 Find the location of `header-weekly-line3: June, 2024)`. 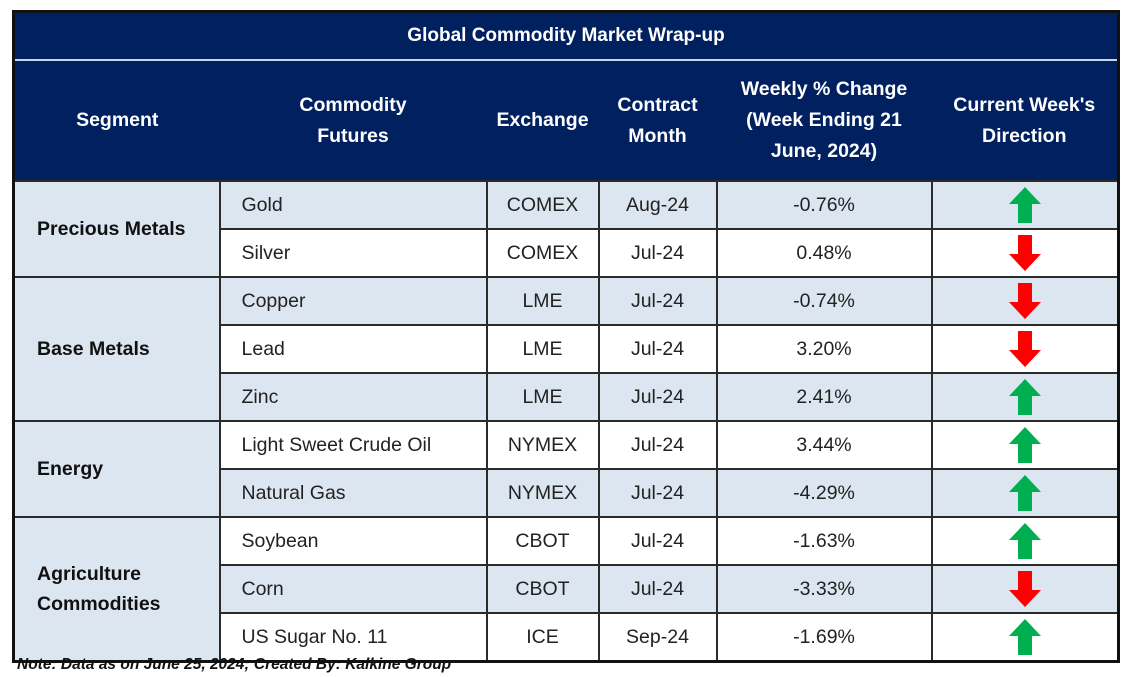

header-weekly-line3: June, 2024) is located at coordinates (824, 151).